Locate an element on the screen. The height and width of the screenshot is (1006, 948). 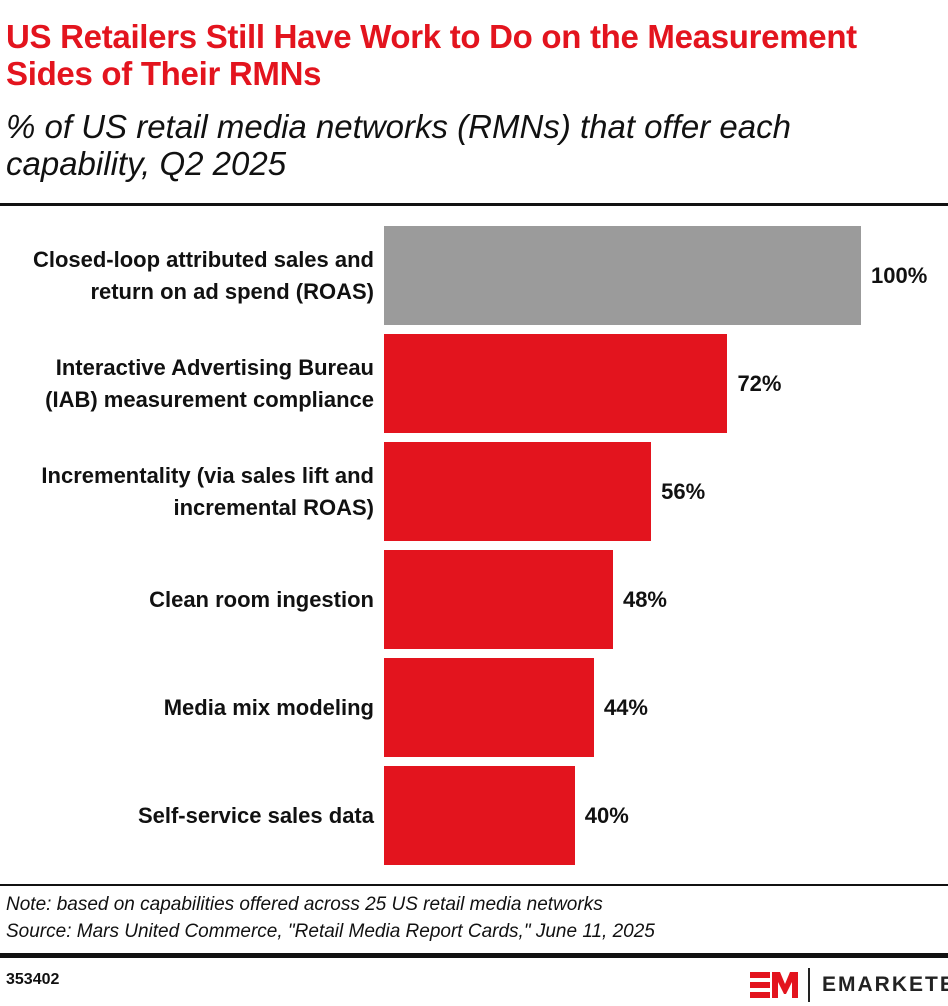
category-label: Self-service sales data is located at coordinates (255, 815).